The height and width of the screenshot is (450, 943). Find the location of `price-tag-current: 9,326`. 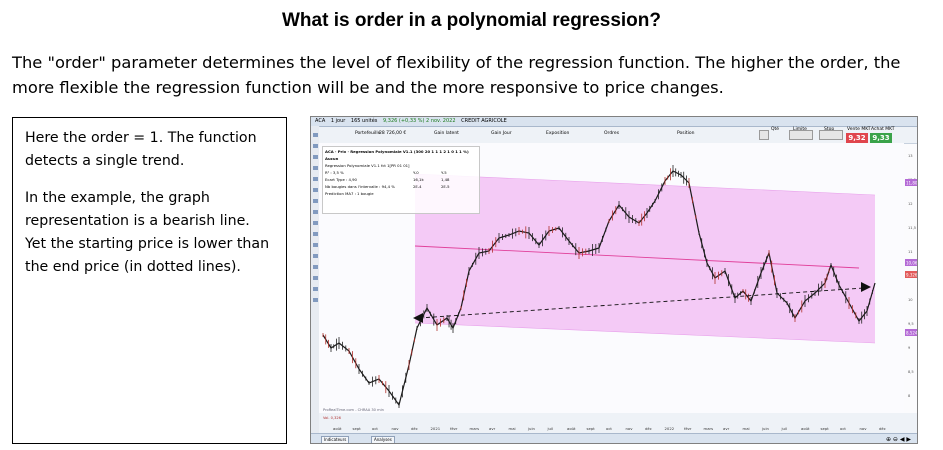

price-tag-current: 9,326 is located at coordinates (912, 275).